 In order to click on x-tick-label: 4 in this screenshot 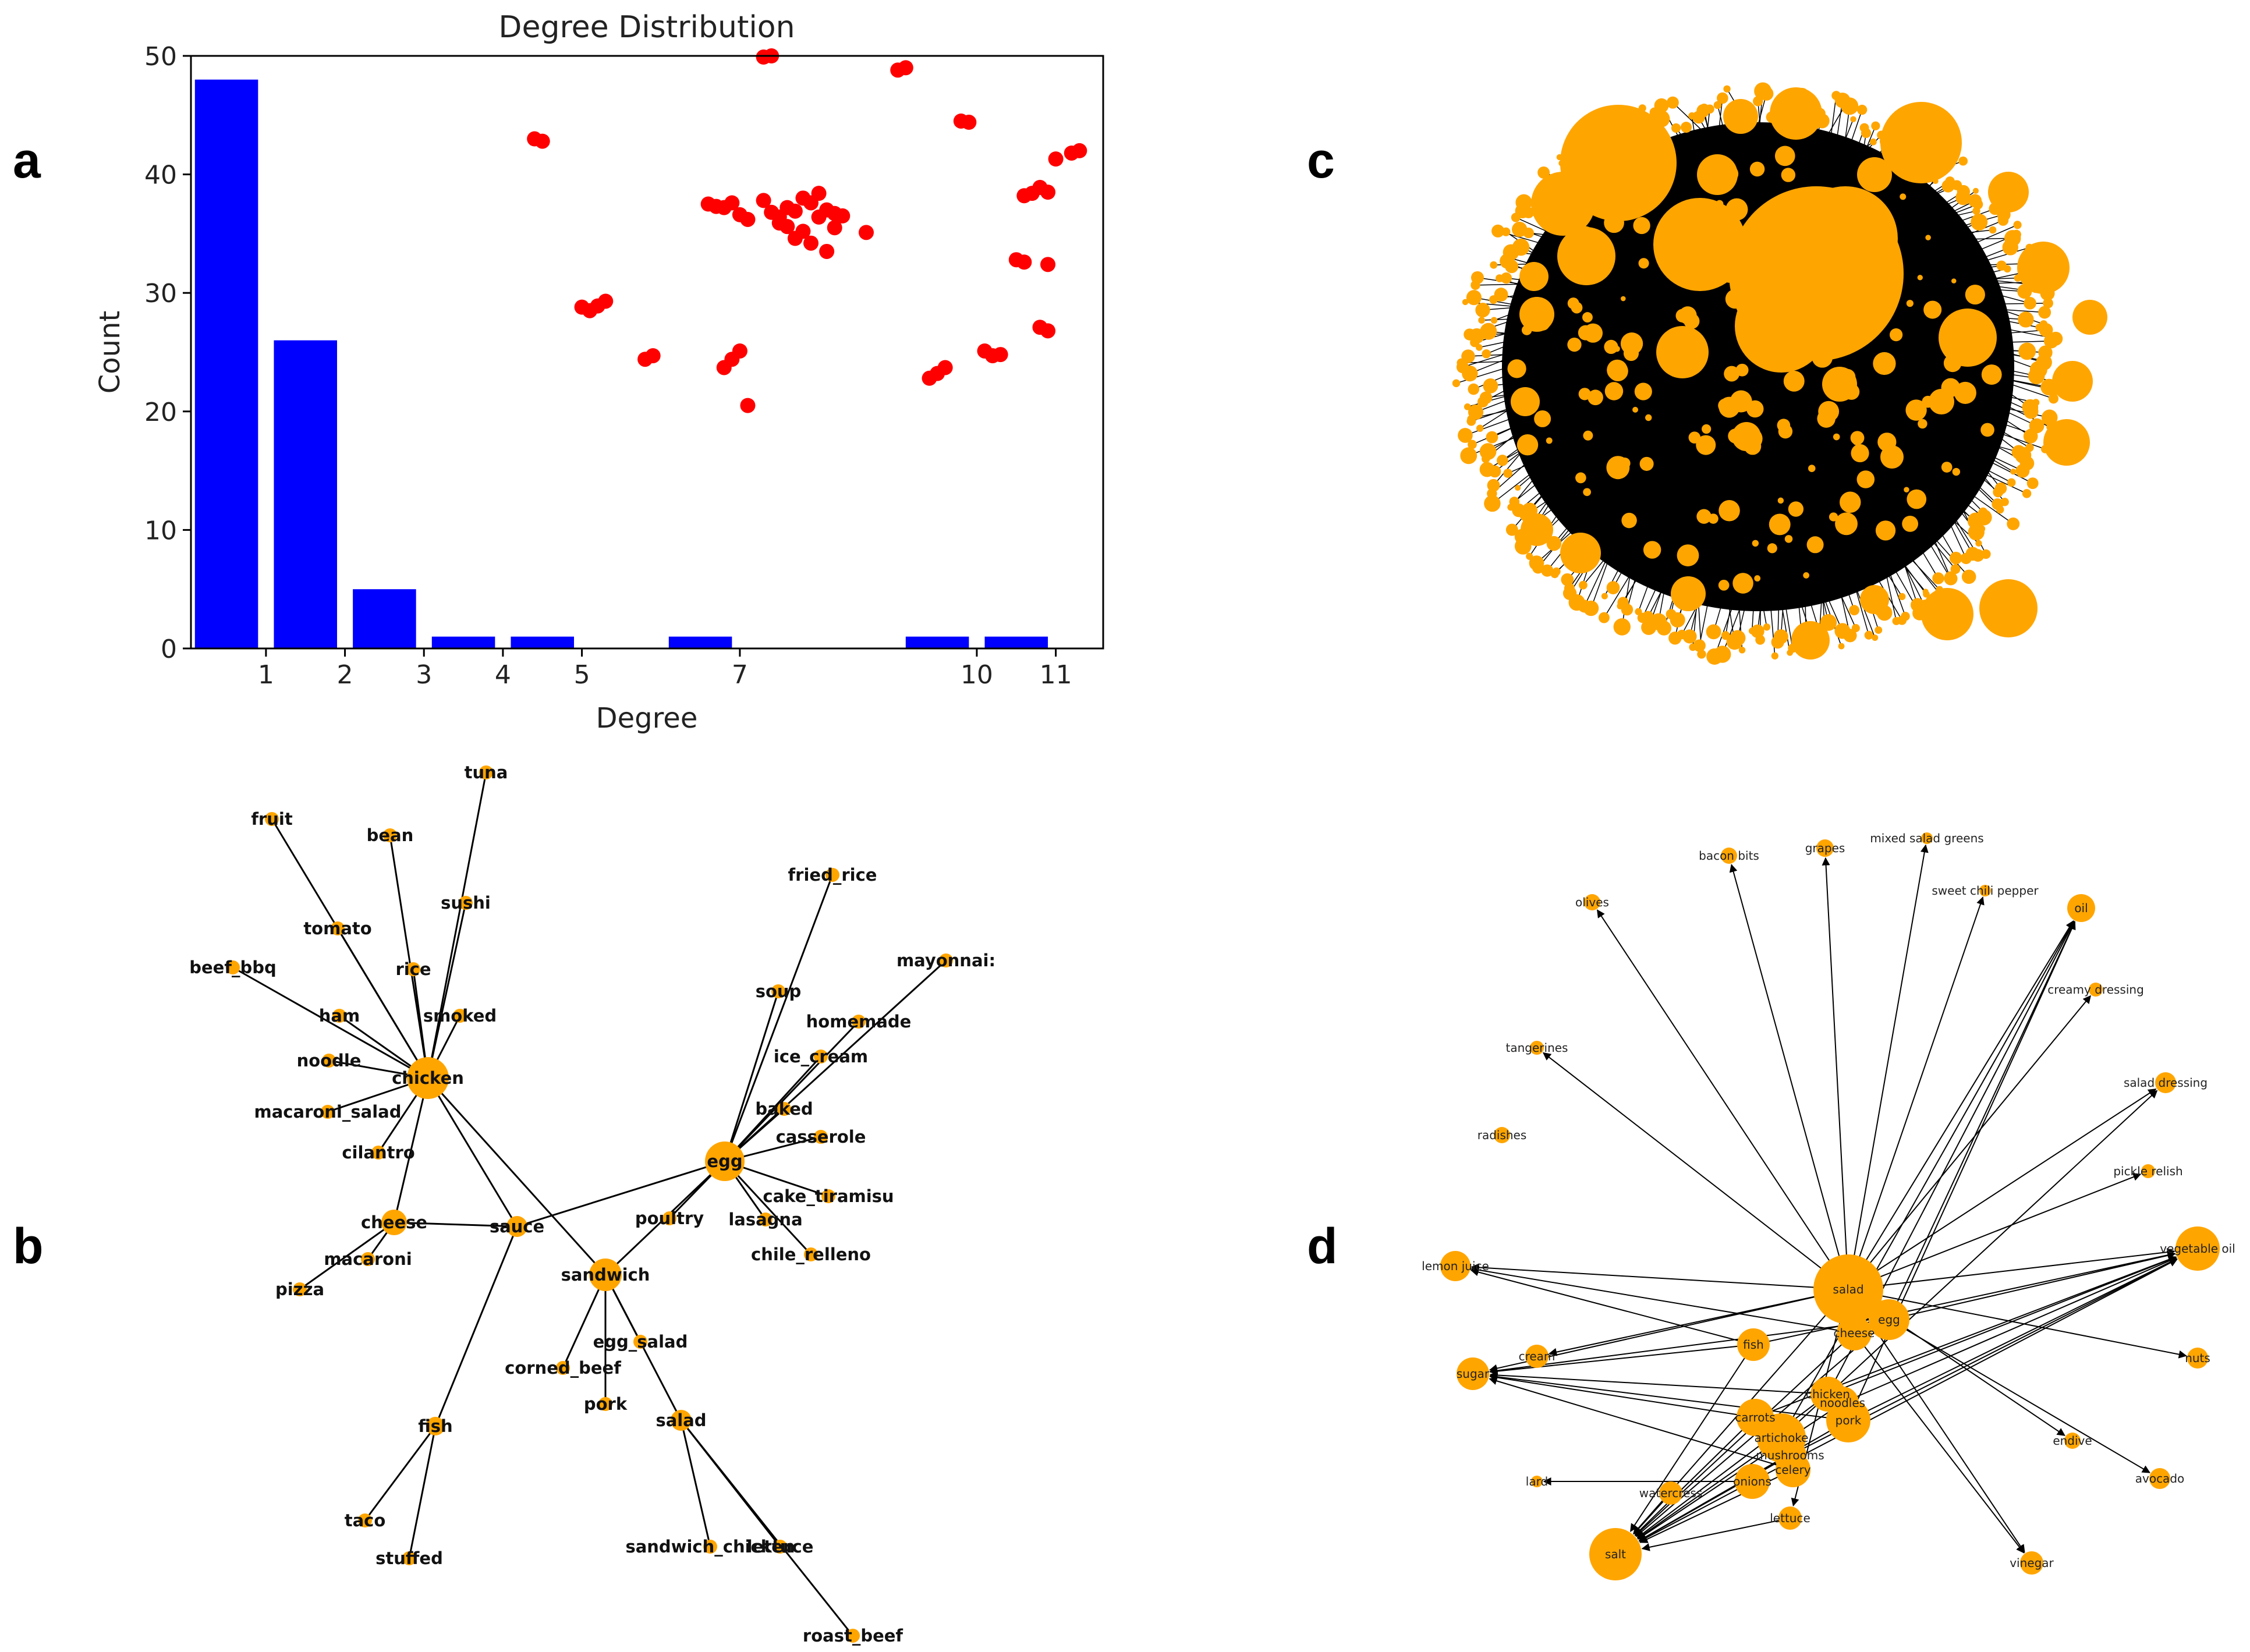, I will do `click(503, 675)`.